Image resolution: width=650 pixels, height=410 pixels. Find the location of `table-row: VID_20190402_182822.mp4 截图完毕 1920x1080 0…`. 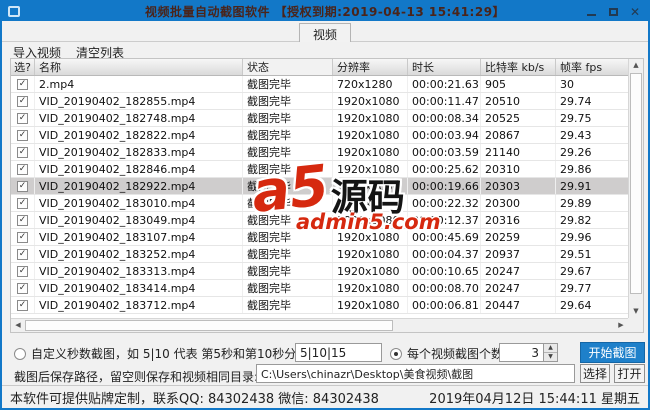

table-row: VID_20190402_182822.mp4 截图完毕 1920x1080 0… is located at coordinates (319, 135).